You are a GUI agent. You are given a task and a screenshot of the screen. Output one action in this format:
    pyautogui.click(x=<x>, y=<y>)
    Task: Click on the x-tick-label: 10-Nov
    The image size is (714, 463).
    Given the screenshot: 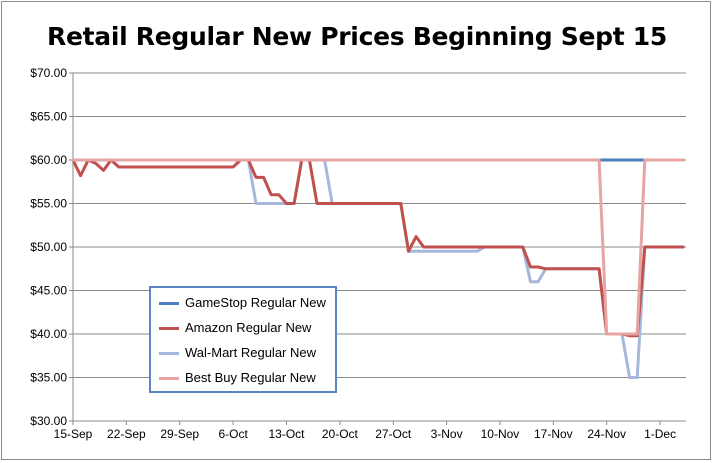 What is the action you would take?
    pyautogui.click(x=500, y=434)
    